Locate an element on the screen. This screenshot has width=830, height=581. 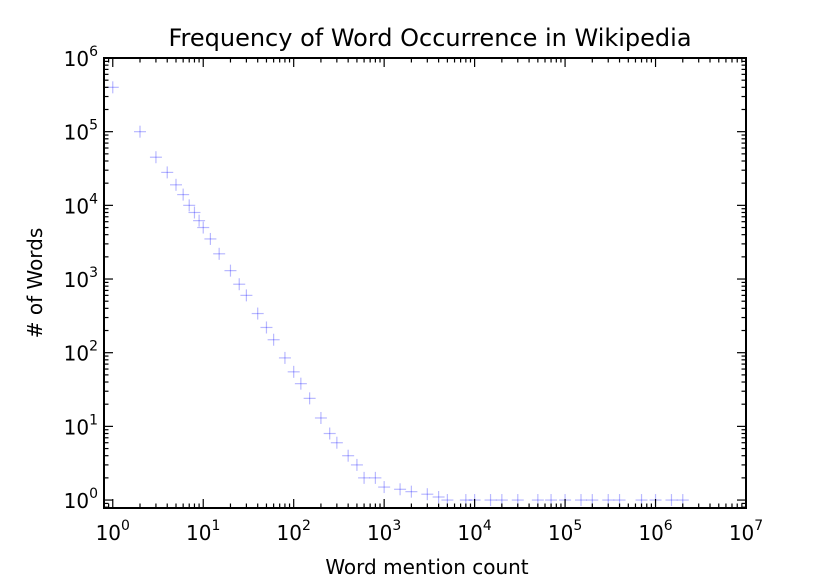
x-tick-label: 10⁶ is located at coordinates (655, 531).